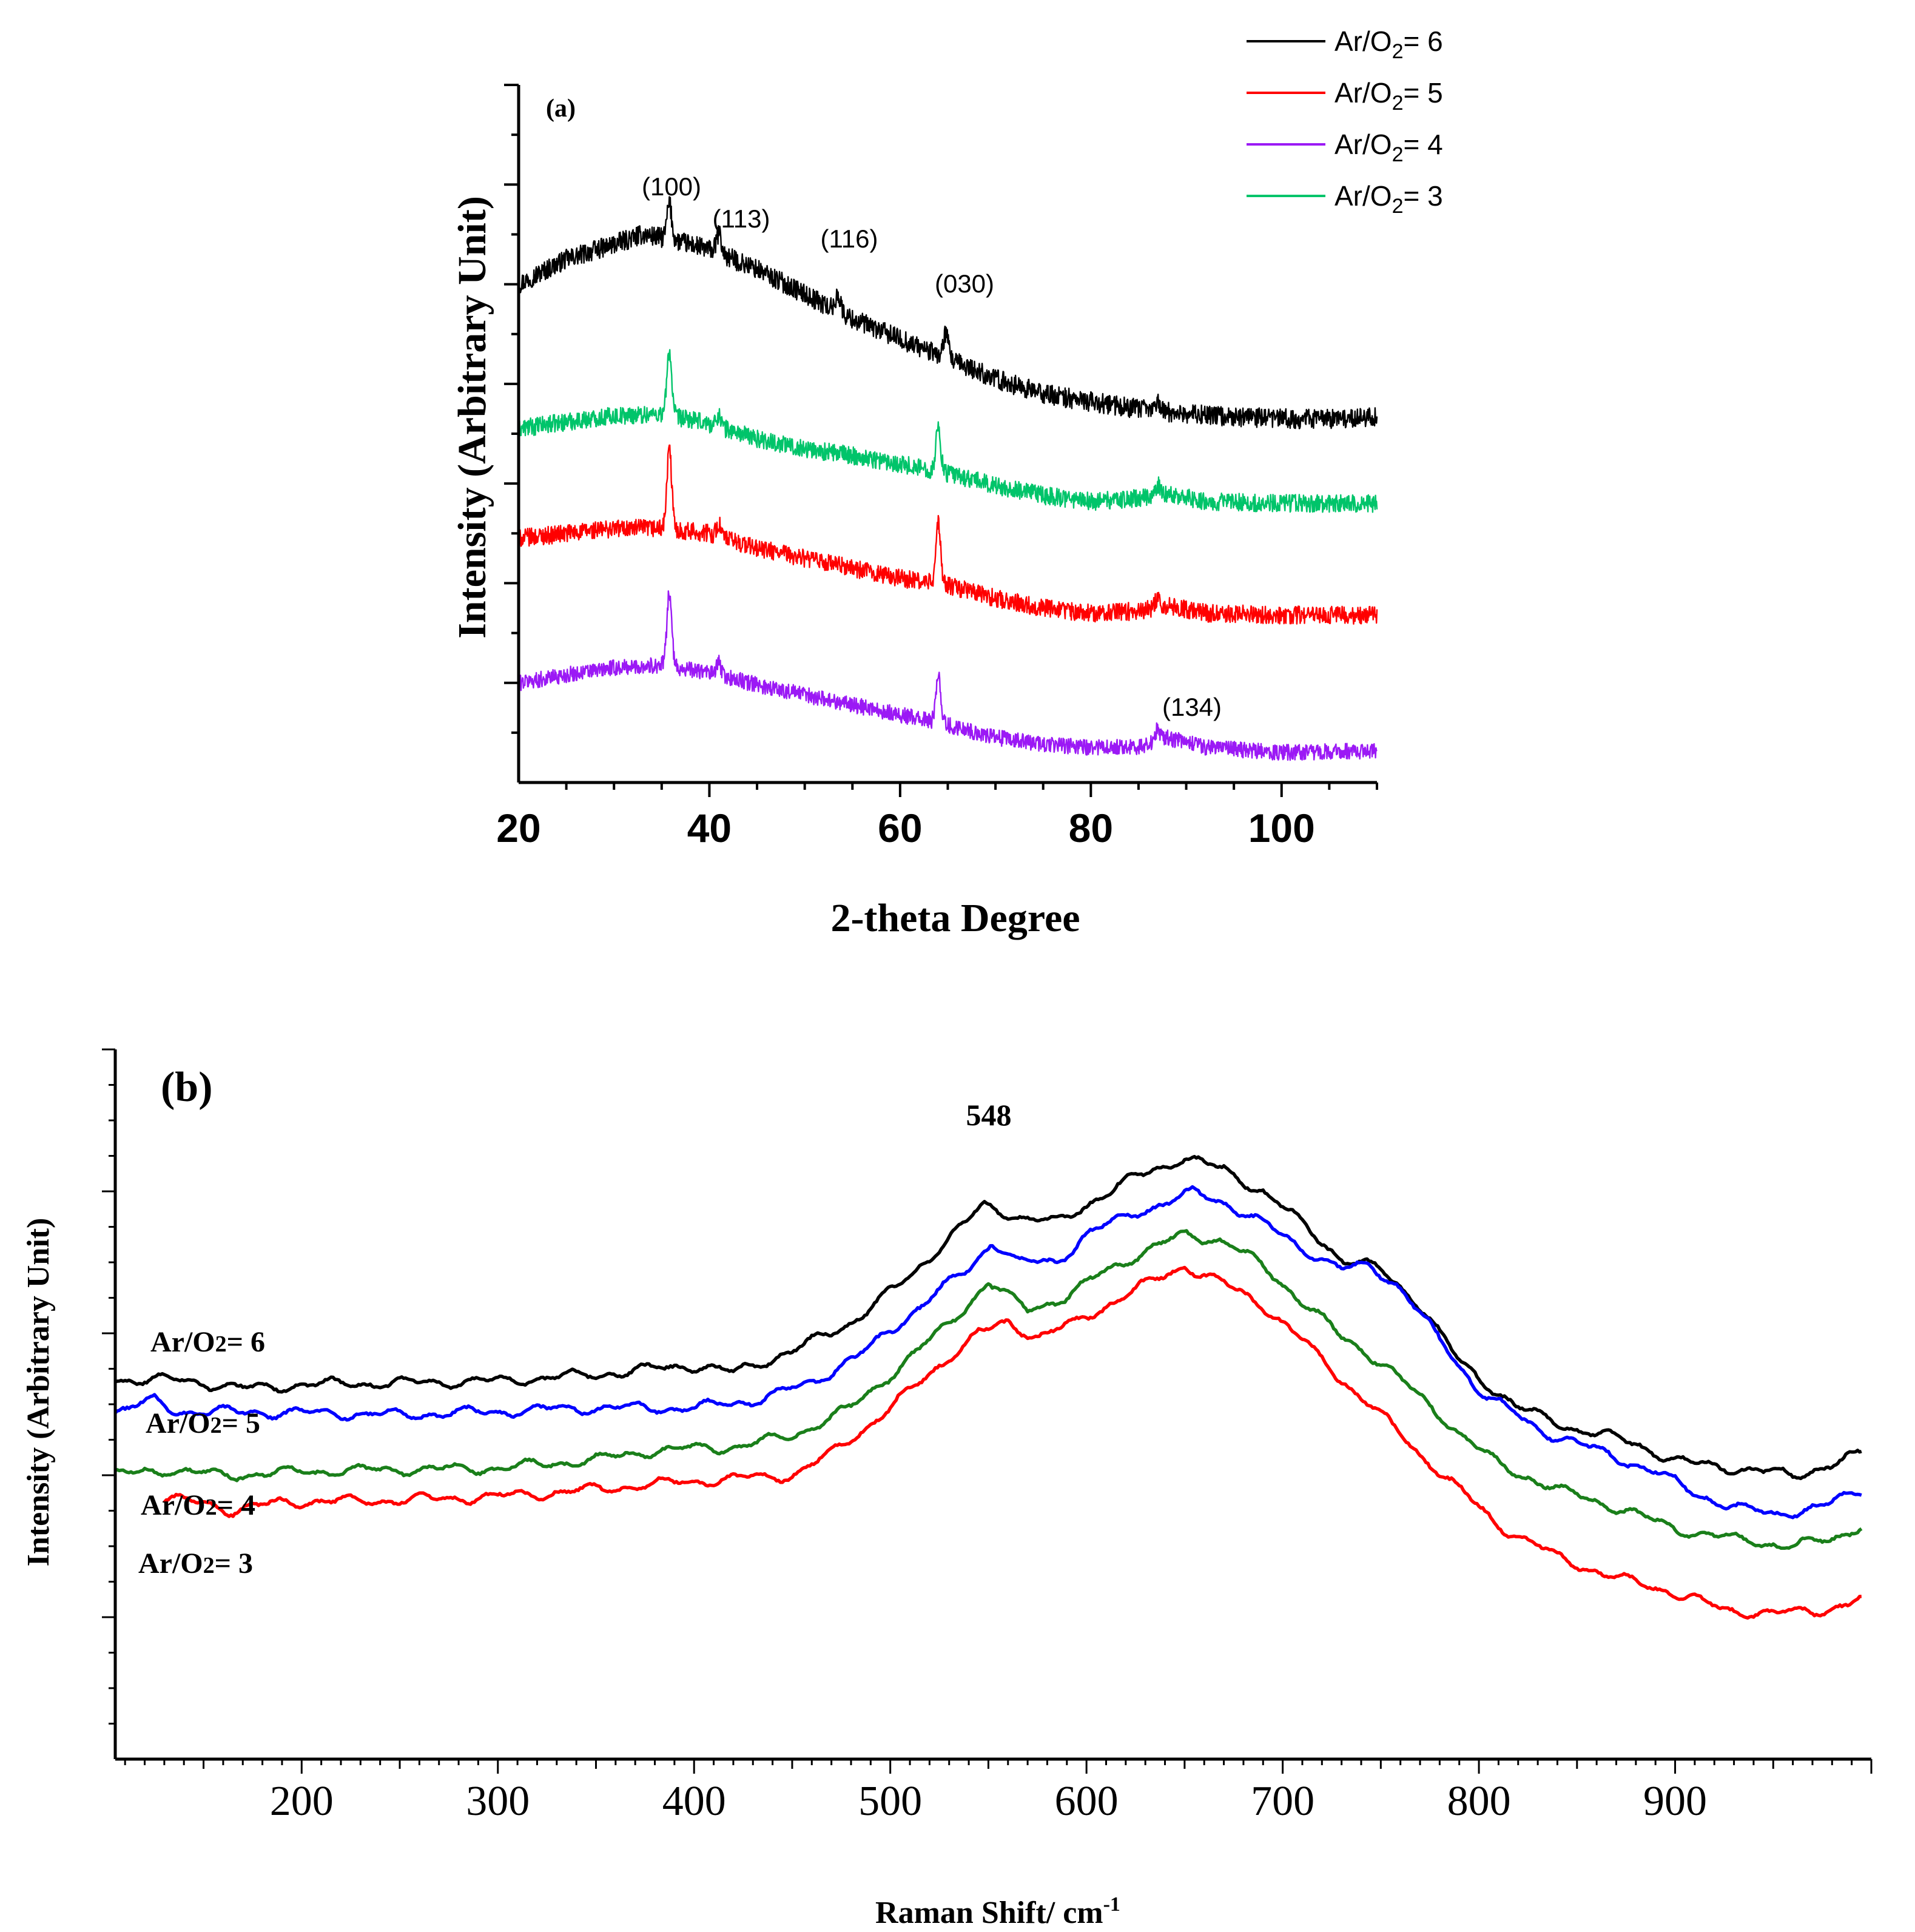 The width and height of the screenshot is (1915, 1932). What do you see at coordinates (890, 1801) in the screenshot?
I see `raman-x-tick-label: 500` at bounding box center [890, 1801].